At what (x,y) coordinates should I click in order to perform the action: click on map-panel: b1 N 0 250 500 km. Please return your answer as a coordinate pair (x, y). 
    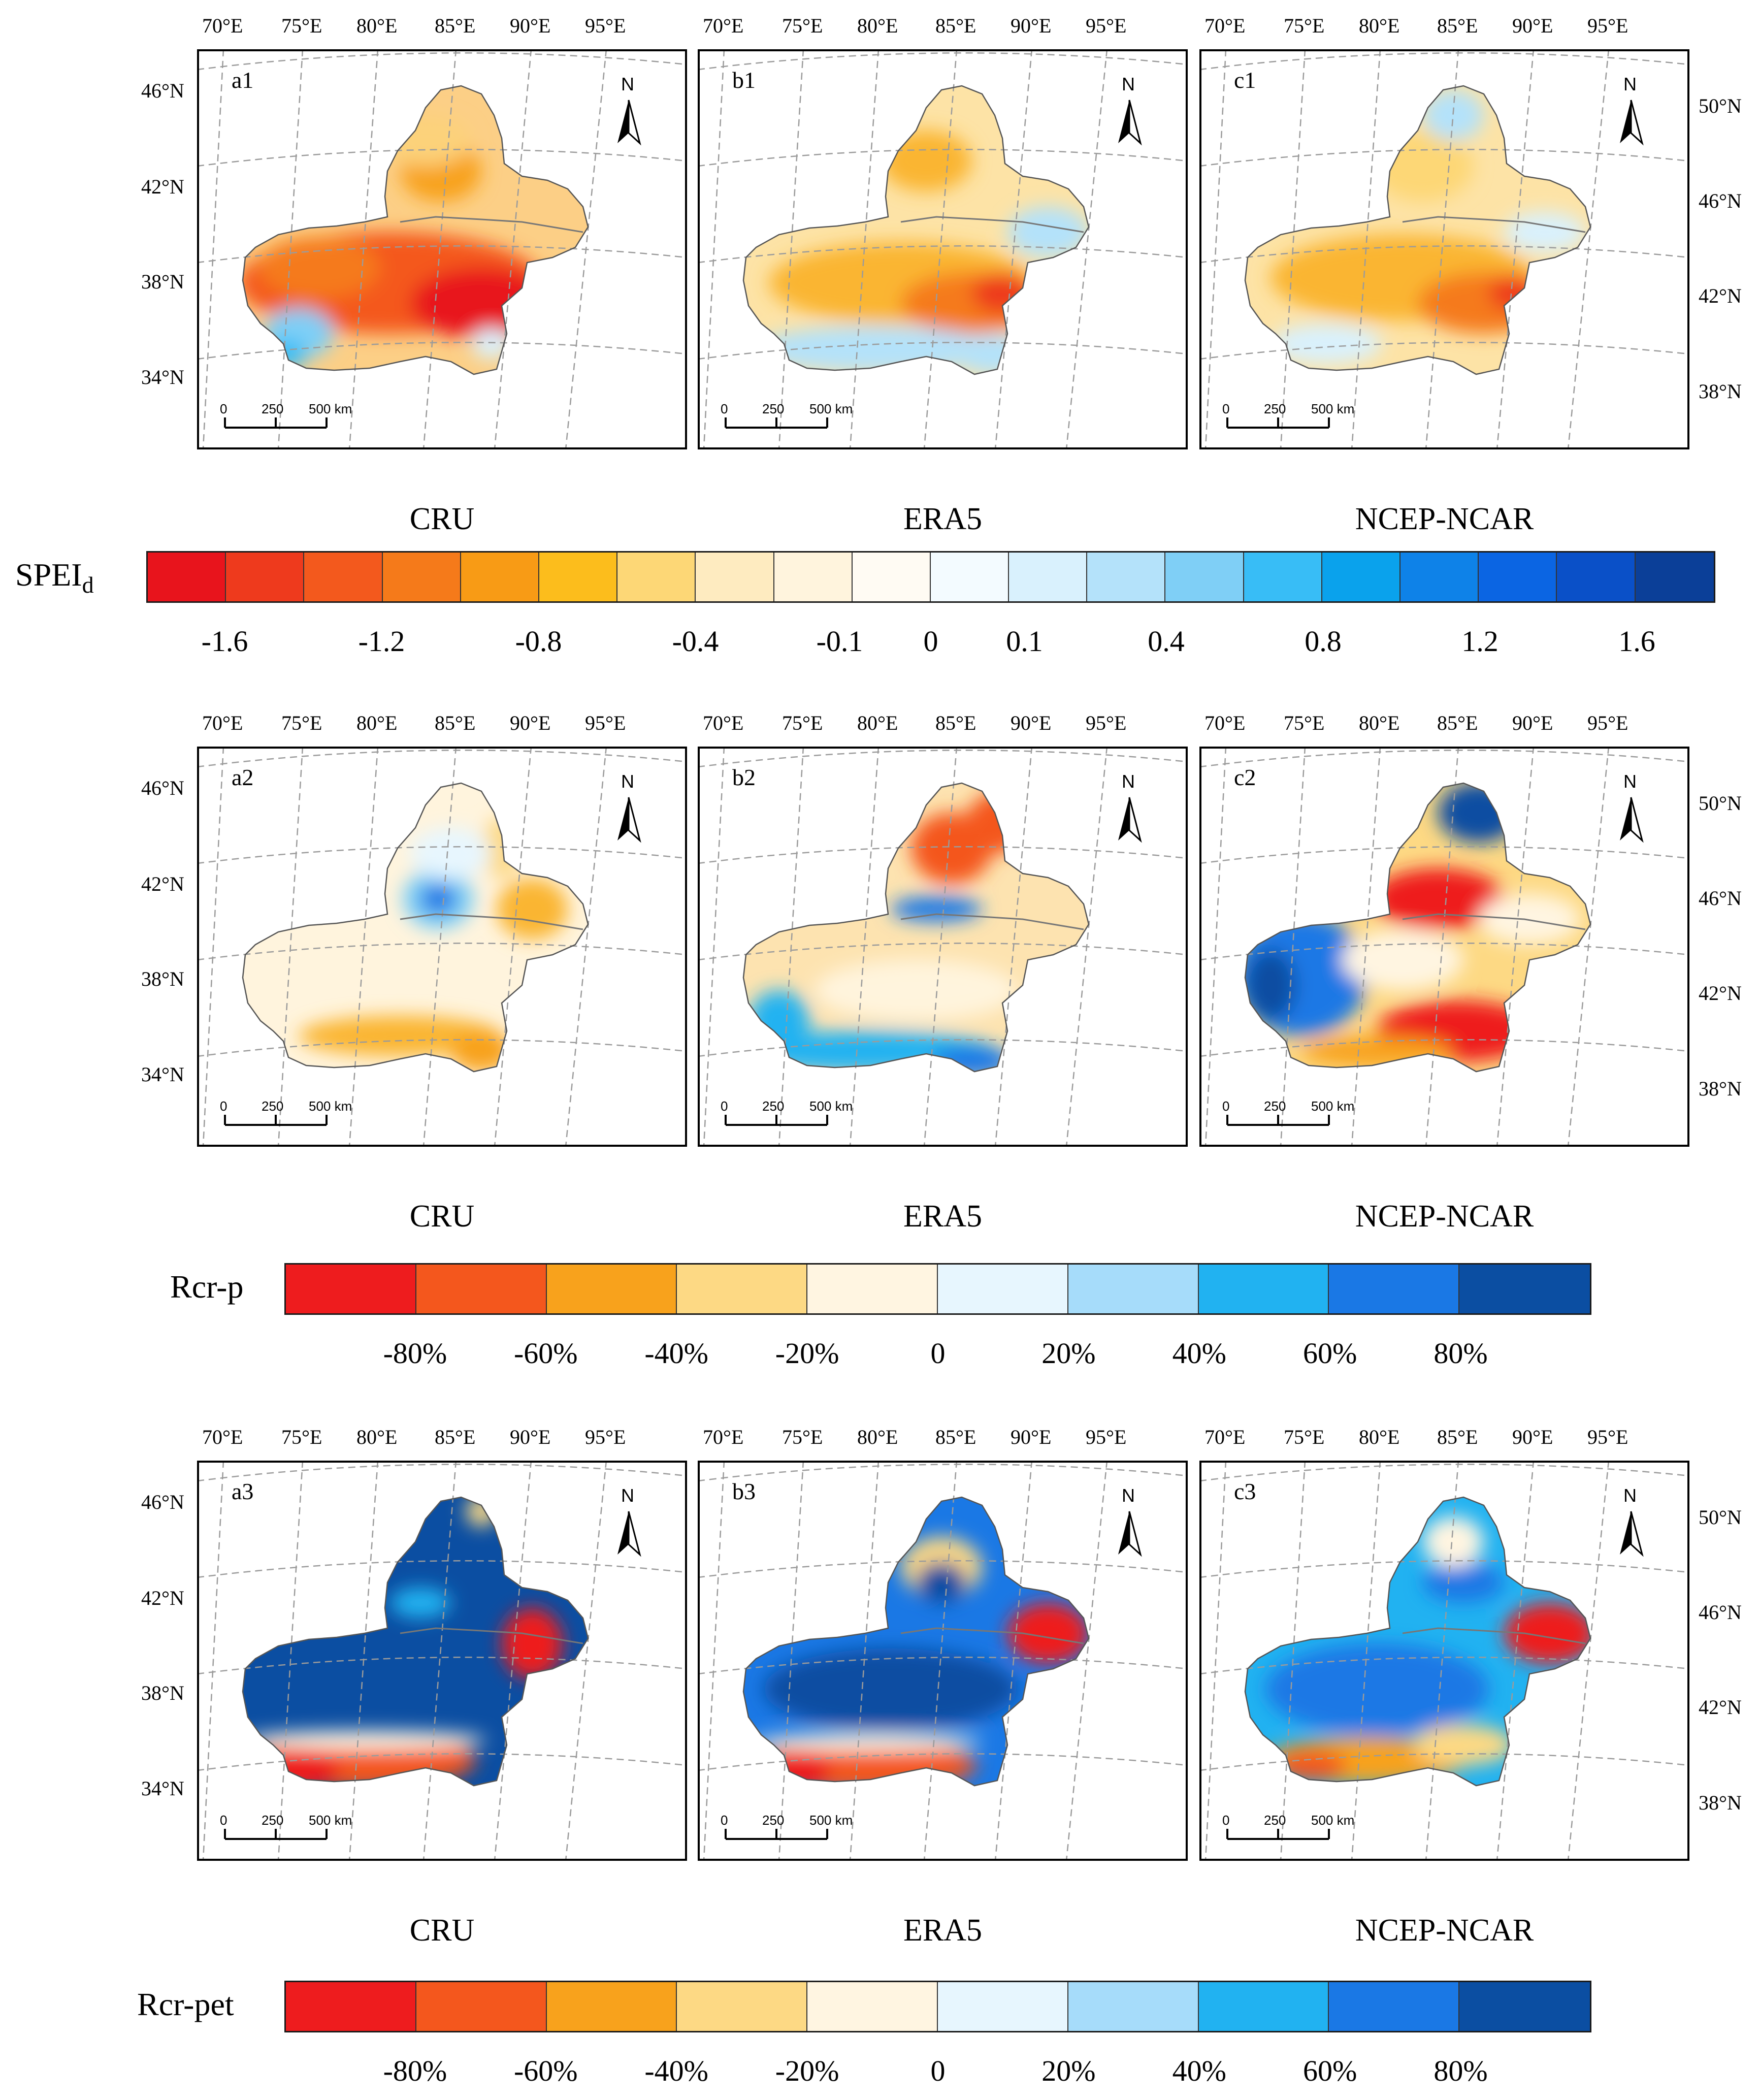
    Looking at the image, I should click on (943, 249).